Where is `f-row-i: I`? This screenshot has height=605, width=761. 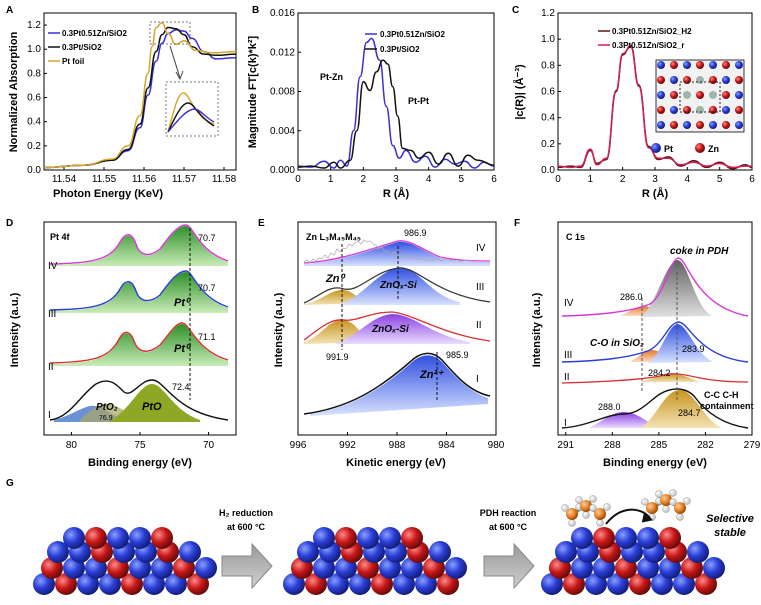 f-row-i: I is located at coordinates (565, 423).